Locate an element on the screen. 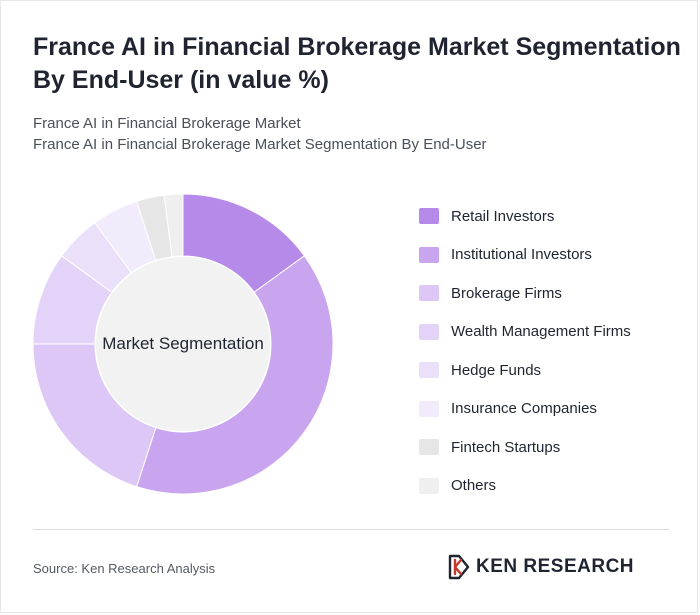 The image size is (700, 615). source-note: Source: Ken Research Analysis is located at coordinates (124, 568).